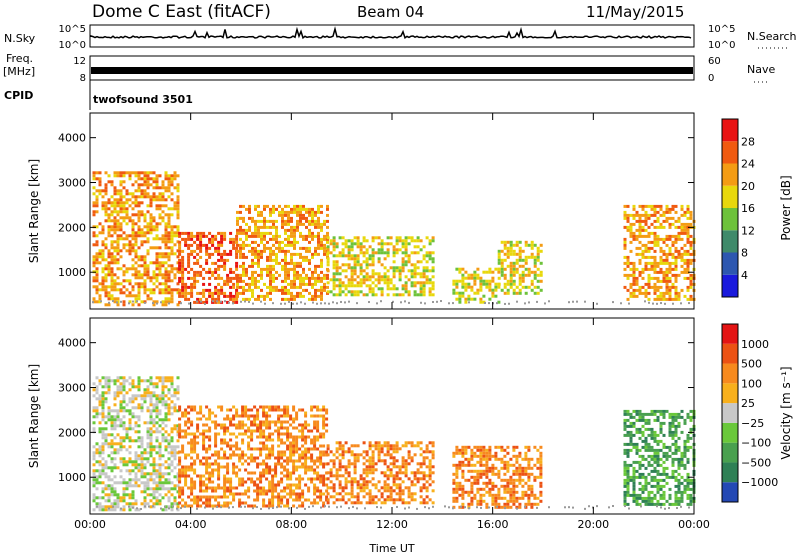  I want to click on nave-tick-lo: 0, so click(711, 78).